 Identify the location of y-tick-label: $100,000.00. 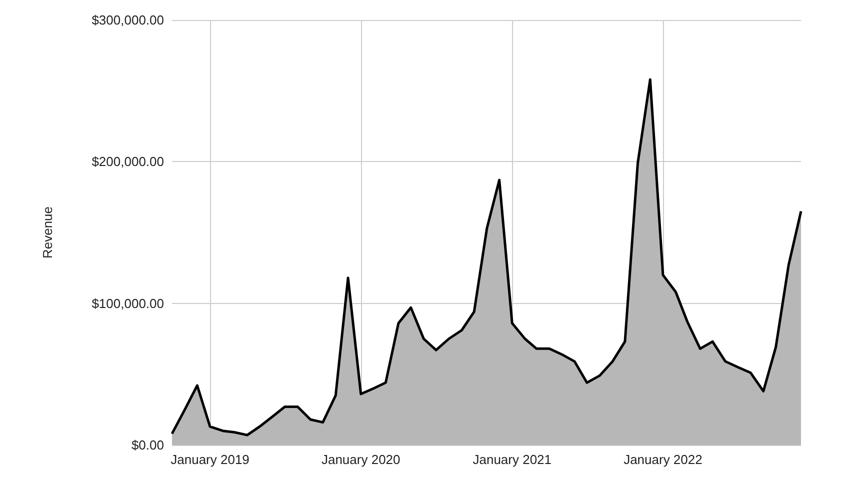
(128, 303).